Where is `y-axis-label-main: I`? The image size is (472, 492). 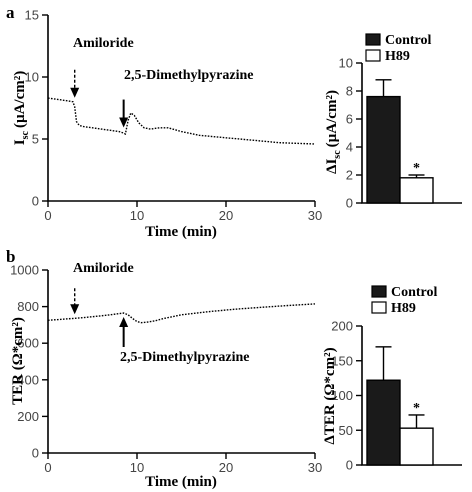 y-axis-label-main: I is located at coordinates (20, 142).